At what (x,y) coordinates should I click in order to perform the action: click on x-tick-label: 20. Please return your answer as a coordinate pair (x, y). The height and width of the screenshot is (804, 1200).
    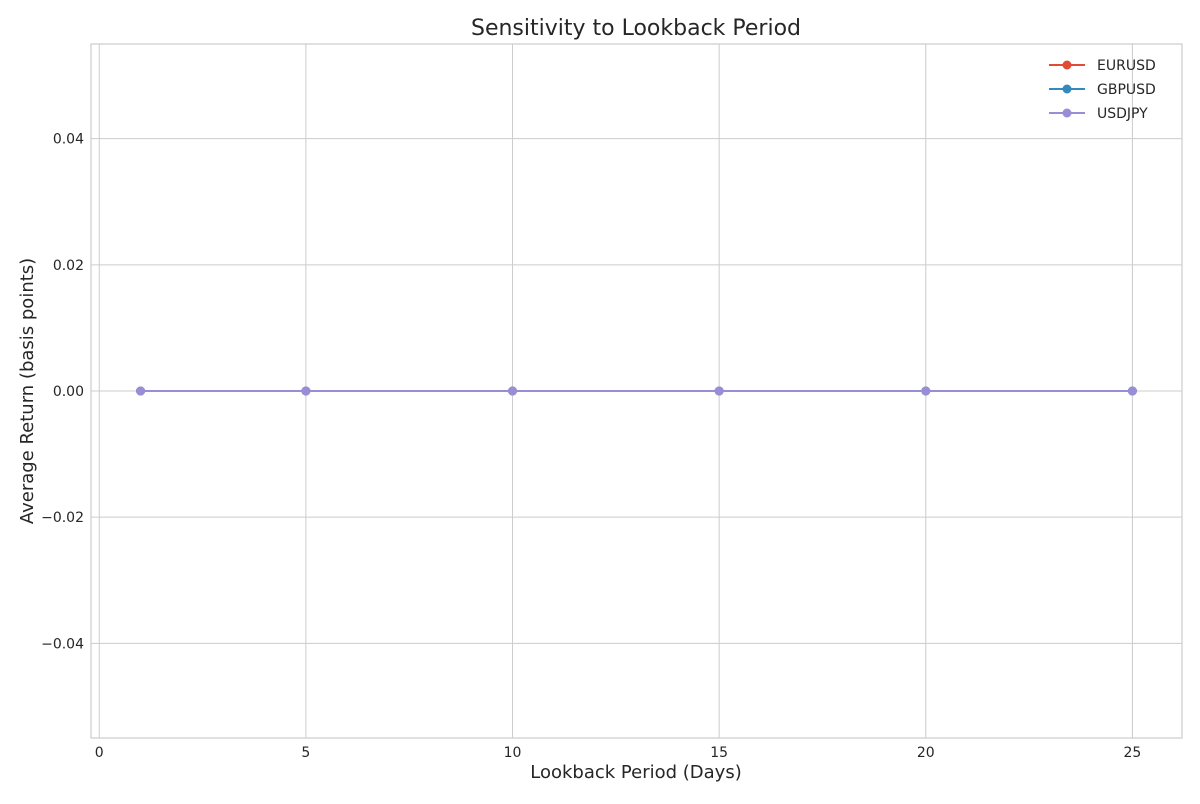
    Looking at the image, I should click on (926, 753).